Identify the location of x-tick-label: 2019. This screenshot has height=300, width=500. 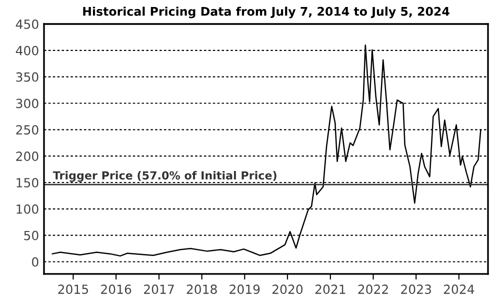
(245, 289).